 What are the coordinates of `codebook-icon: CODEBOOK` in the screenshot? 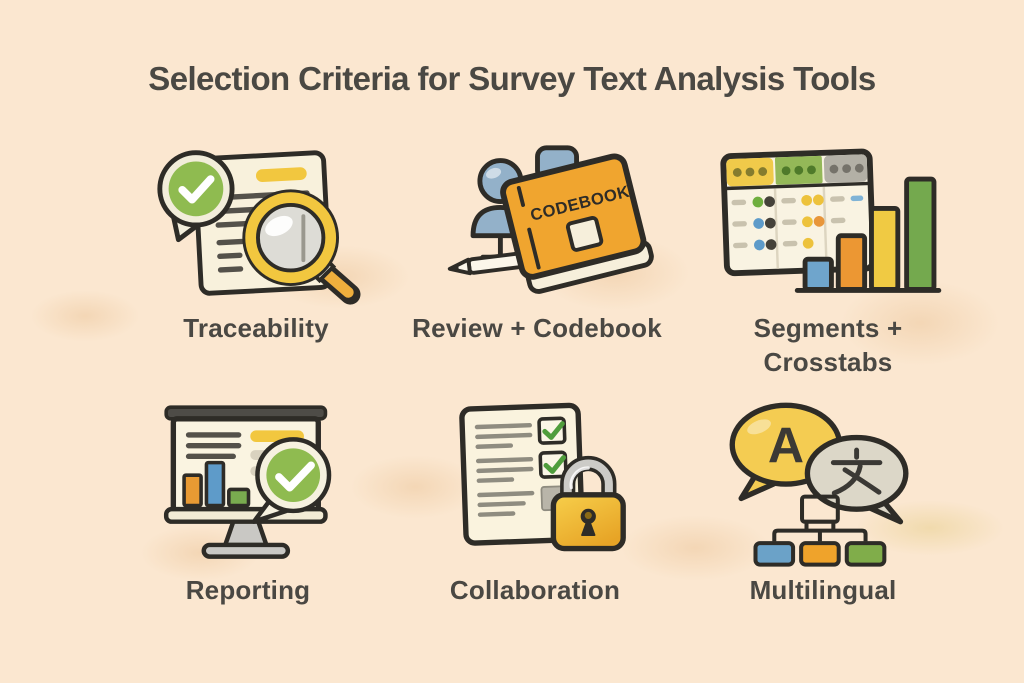 It's located at (576, 223).